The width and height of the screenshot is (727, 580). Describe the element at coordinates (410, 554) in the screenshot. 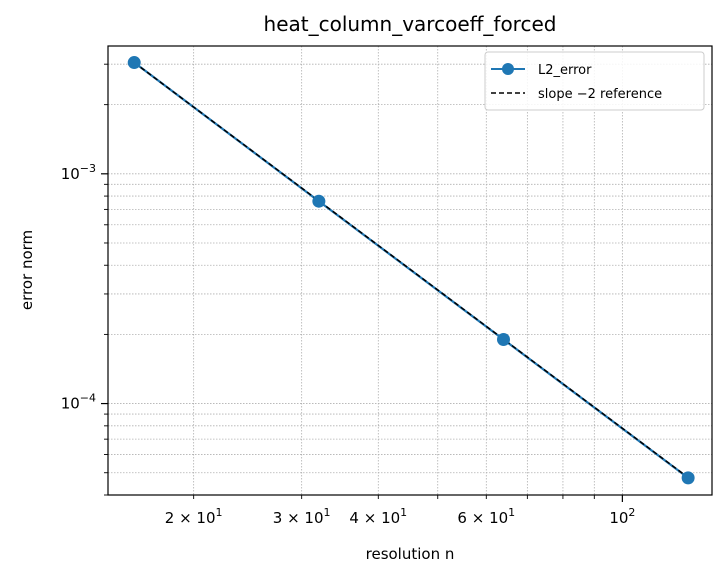

I see `x-axis-label: resolution n` at that location.